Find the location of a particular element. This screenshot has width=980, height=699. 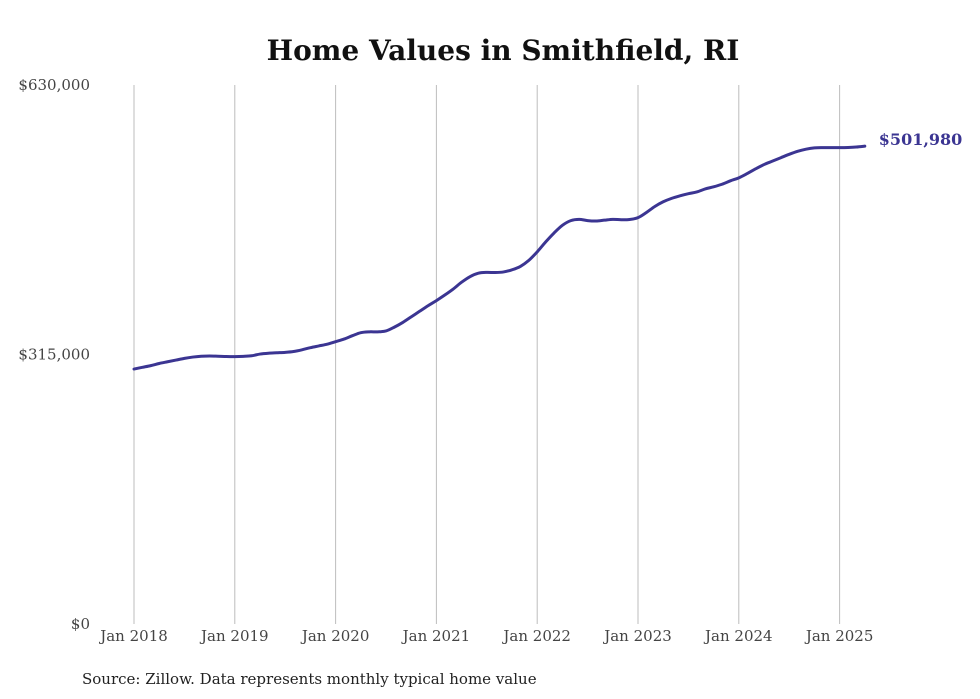

chart-title: Home Values in Smithfield, RI is located at coordinates (503, 50).